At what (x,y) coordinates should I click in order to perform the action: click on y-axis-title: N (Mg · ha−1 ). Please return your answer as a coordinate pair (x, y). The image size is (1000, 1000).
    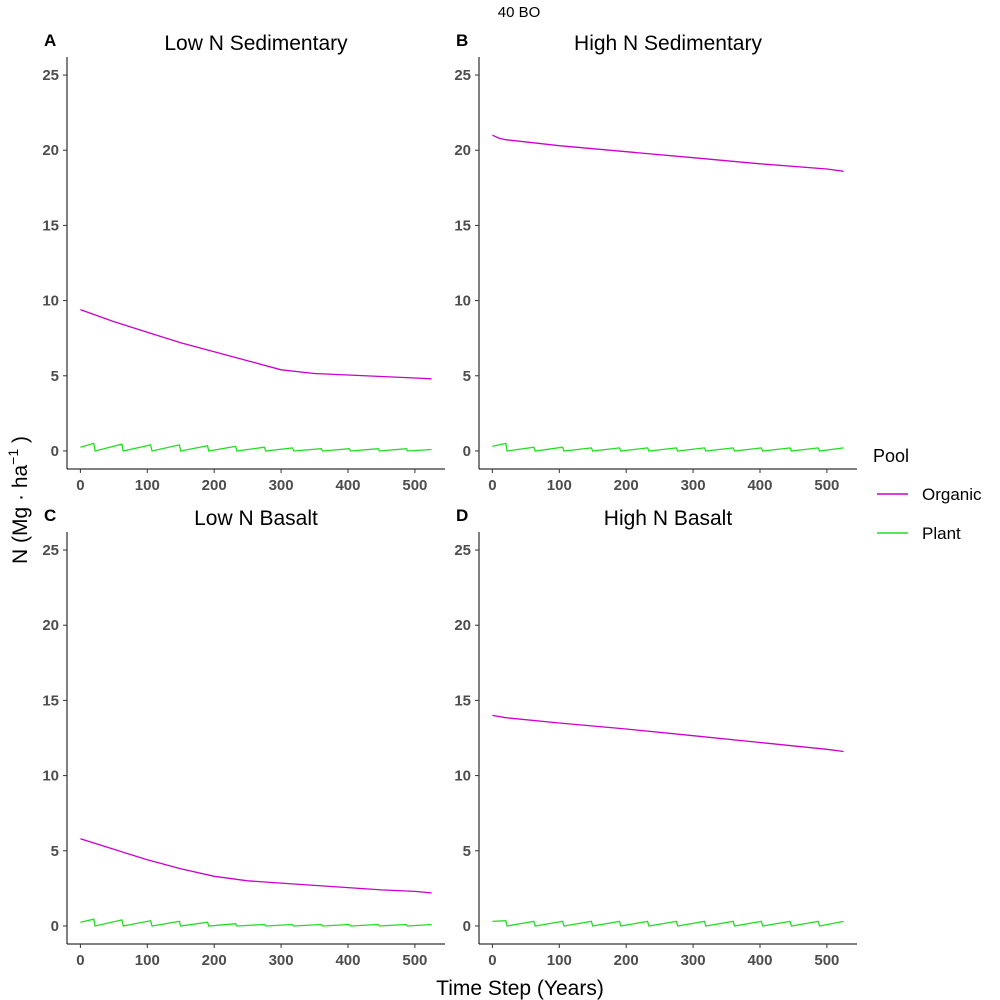
    Looking at the image, I should click on (18, 500).